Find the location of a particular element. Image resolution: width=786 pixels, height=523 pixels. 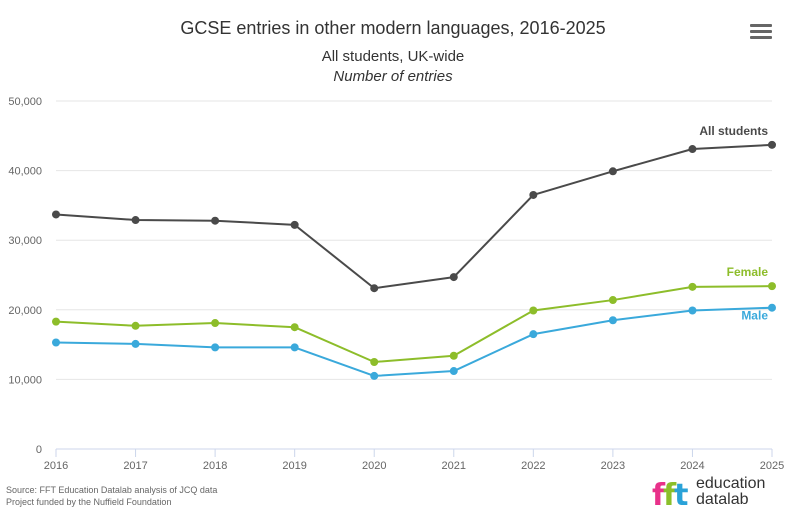

hamburger-icon is located at coordinates (761, 33).